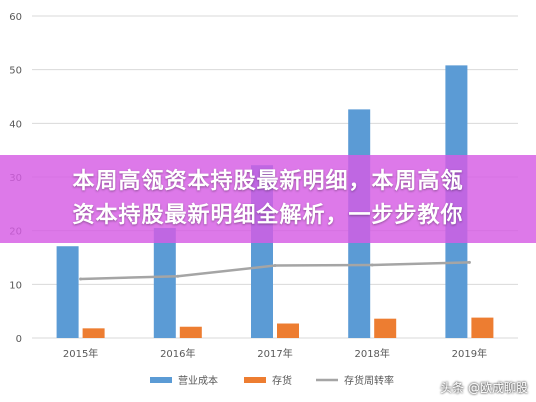 The width and height of the screenshot is (536, 402). I want to click on y-tick-label: 60, so click(15, 17).